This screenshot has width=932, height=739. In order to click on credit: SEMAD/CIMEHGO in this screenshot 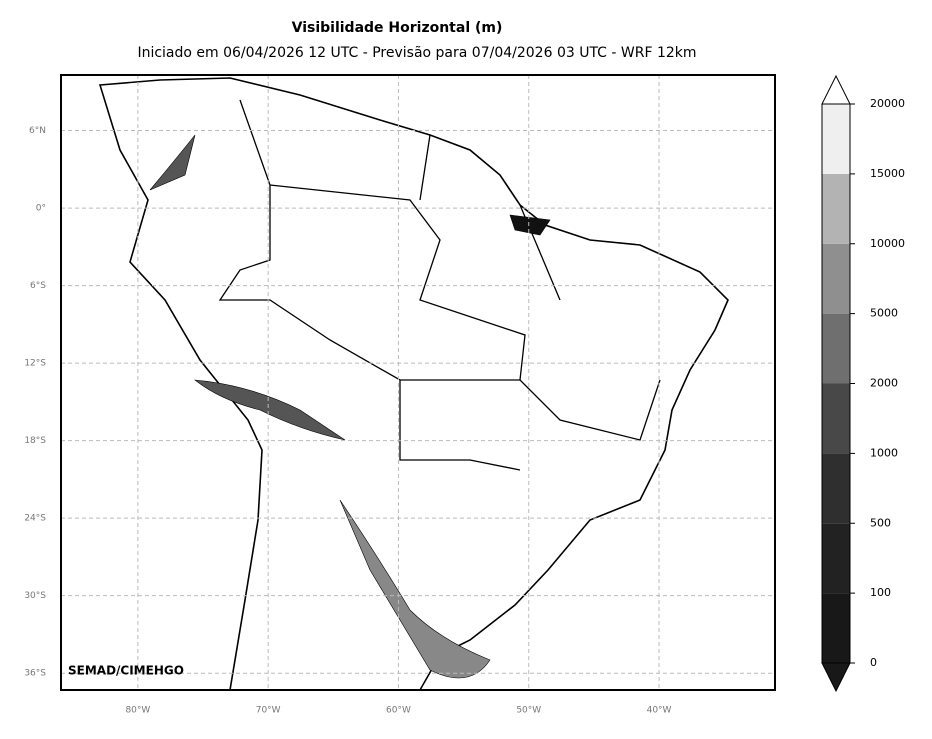, I will do `click(126, 671)`.